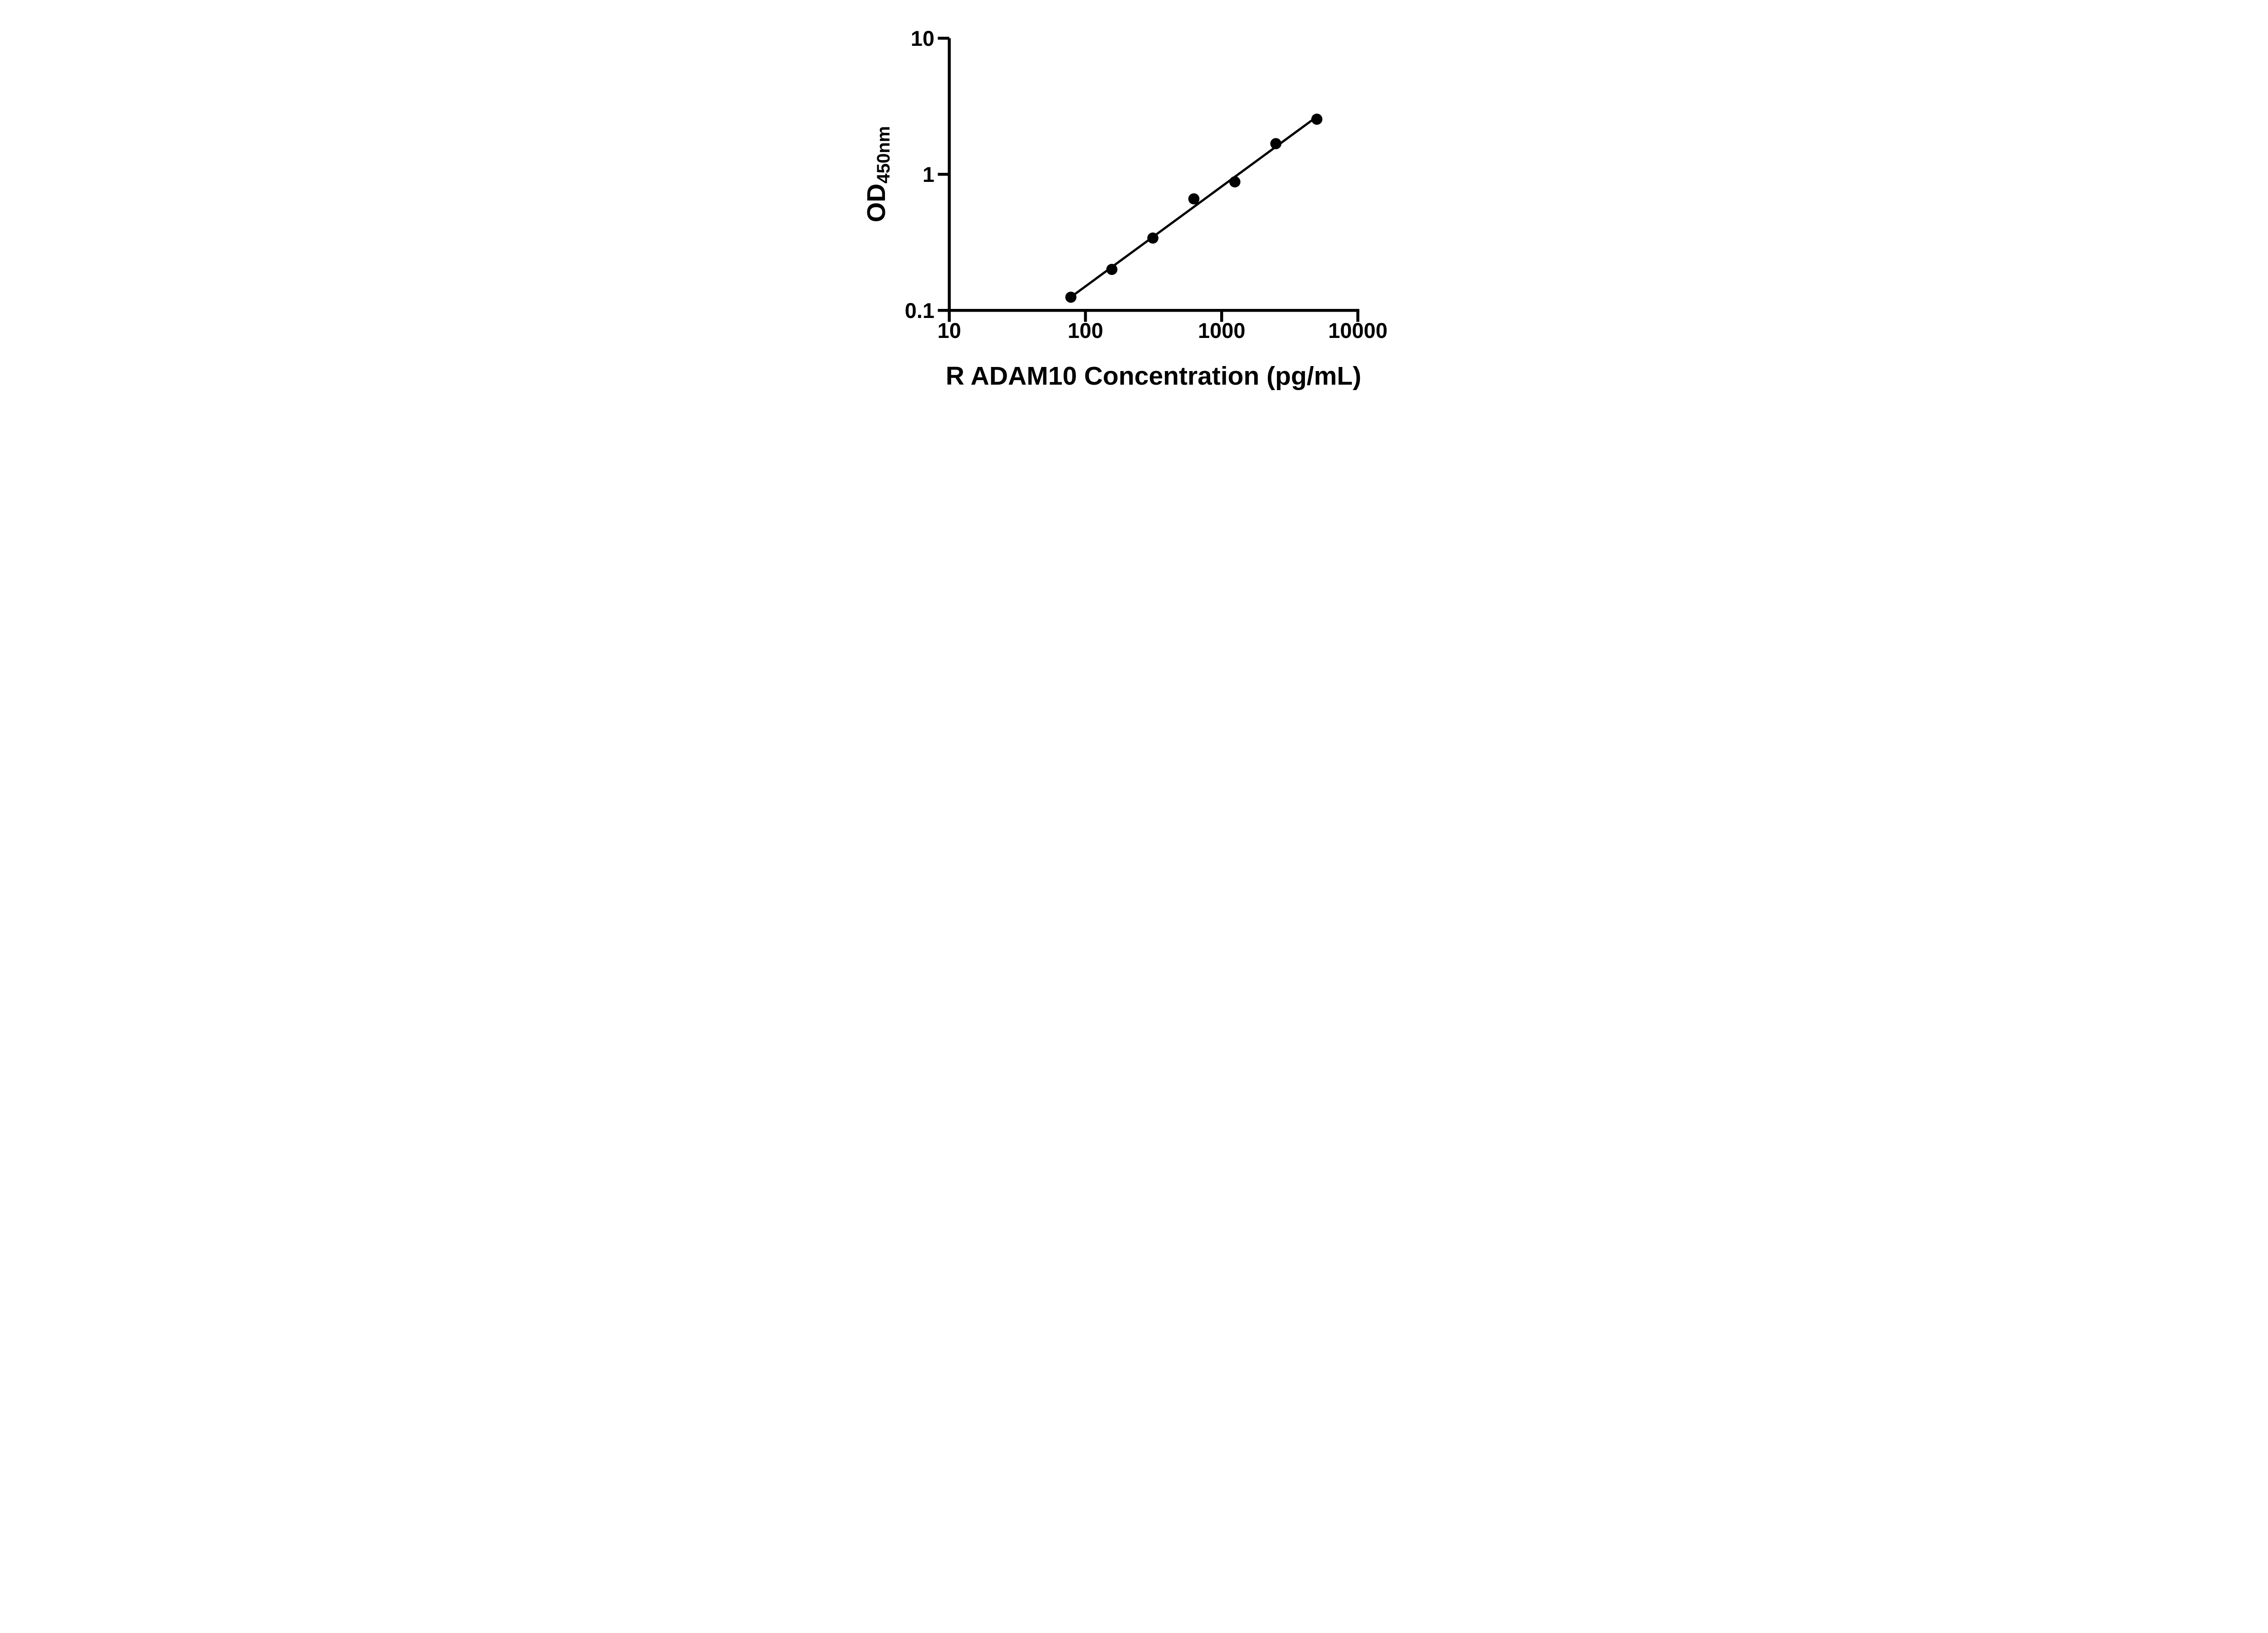 Image resolution: width=2268 pixels, height=1633 pixels. What do you see at coordinates (878, 174) in the screenshot?
I see `y-axis-title: OD450nm` at bounding box center [878, 174].